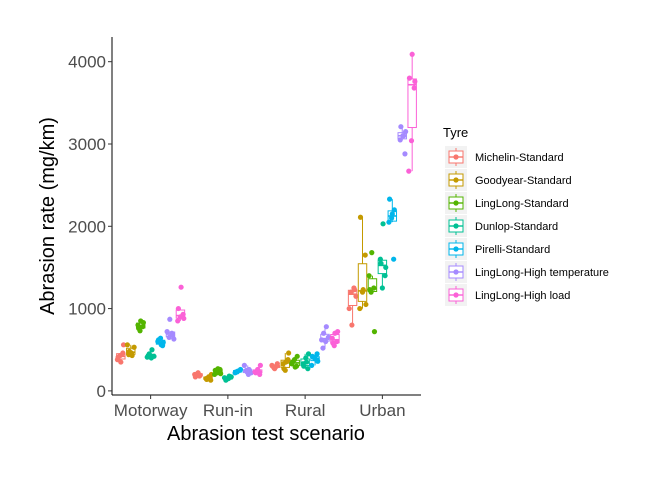  Describe the element at coordinates (412, 103) in the screenshot. I see `box` at that location.